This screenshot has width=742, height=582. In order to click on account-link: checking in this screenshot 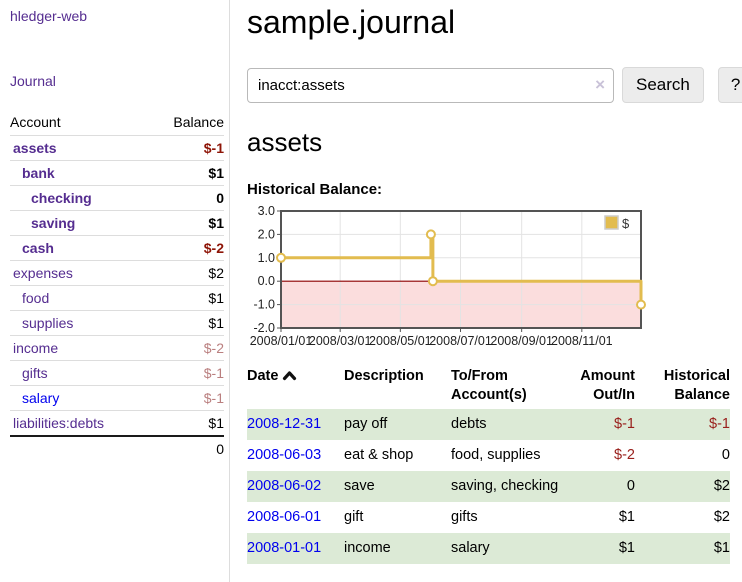, I will do `click(61, 198)`.